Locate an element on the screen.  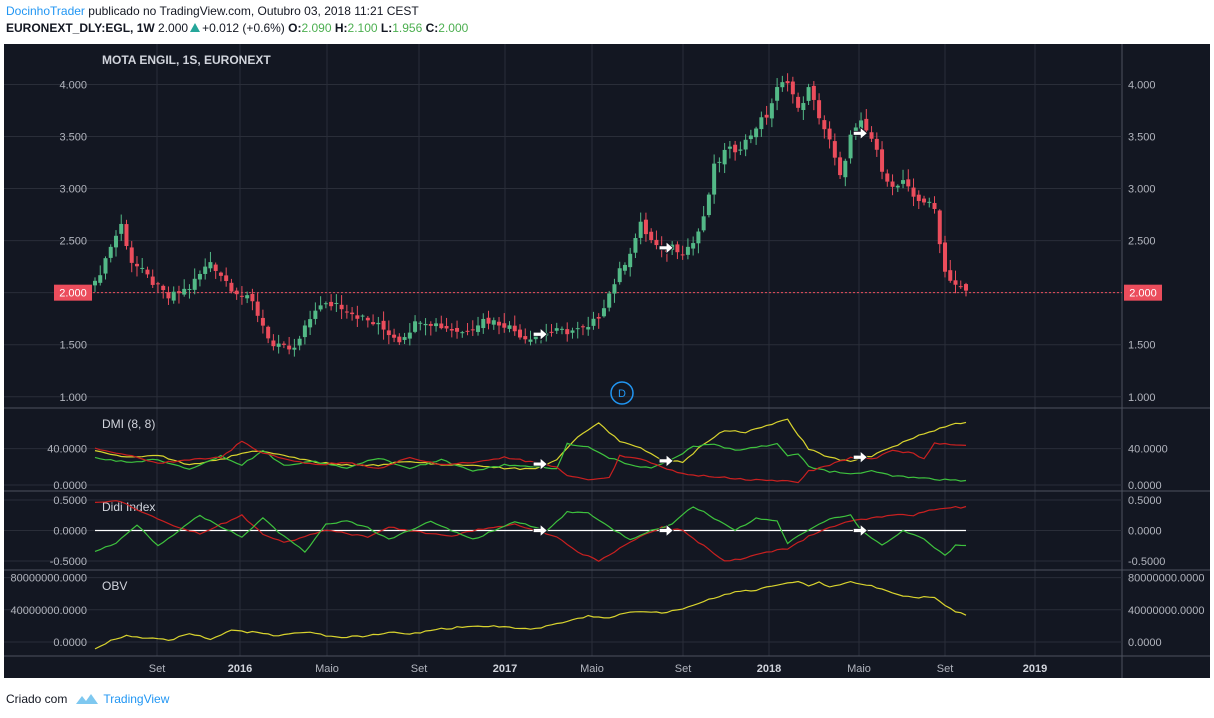
series-line-red is located at coordinates (530, 531).